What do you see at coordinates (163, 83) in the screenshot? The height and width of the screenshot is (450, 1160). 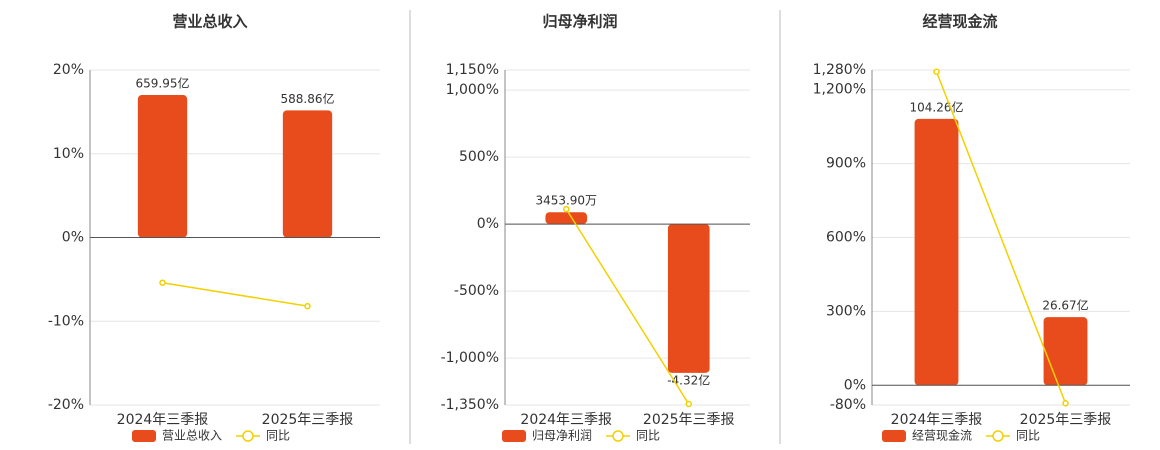 I see `value-label: 659.95亿` at bounding box center [163, 83].